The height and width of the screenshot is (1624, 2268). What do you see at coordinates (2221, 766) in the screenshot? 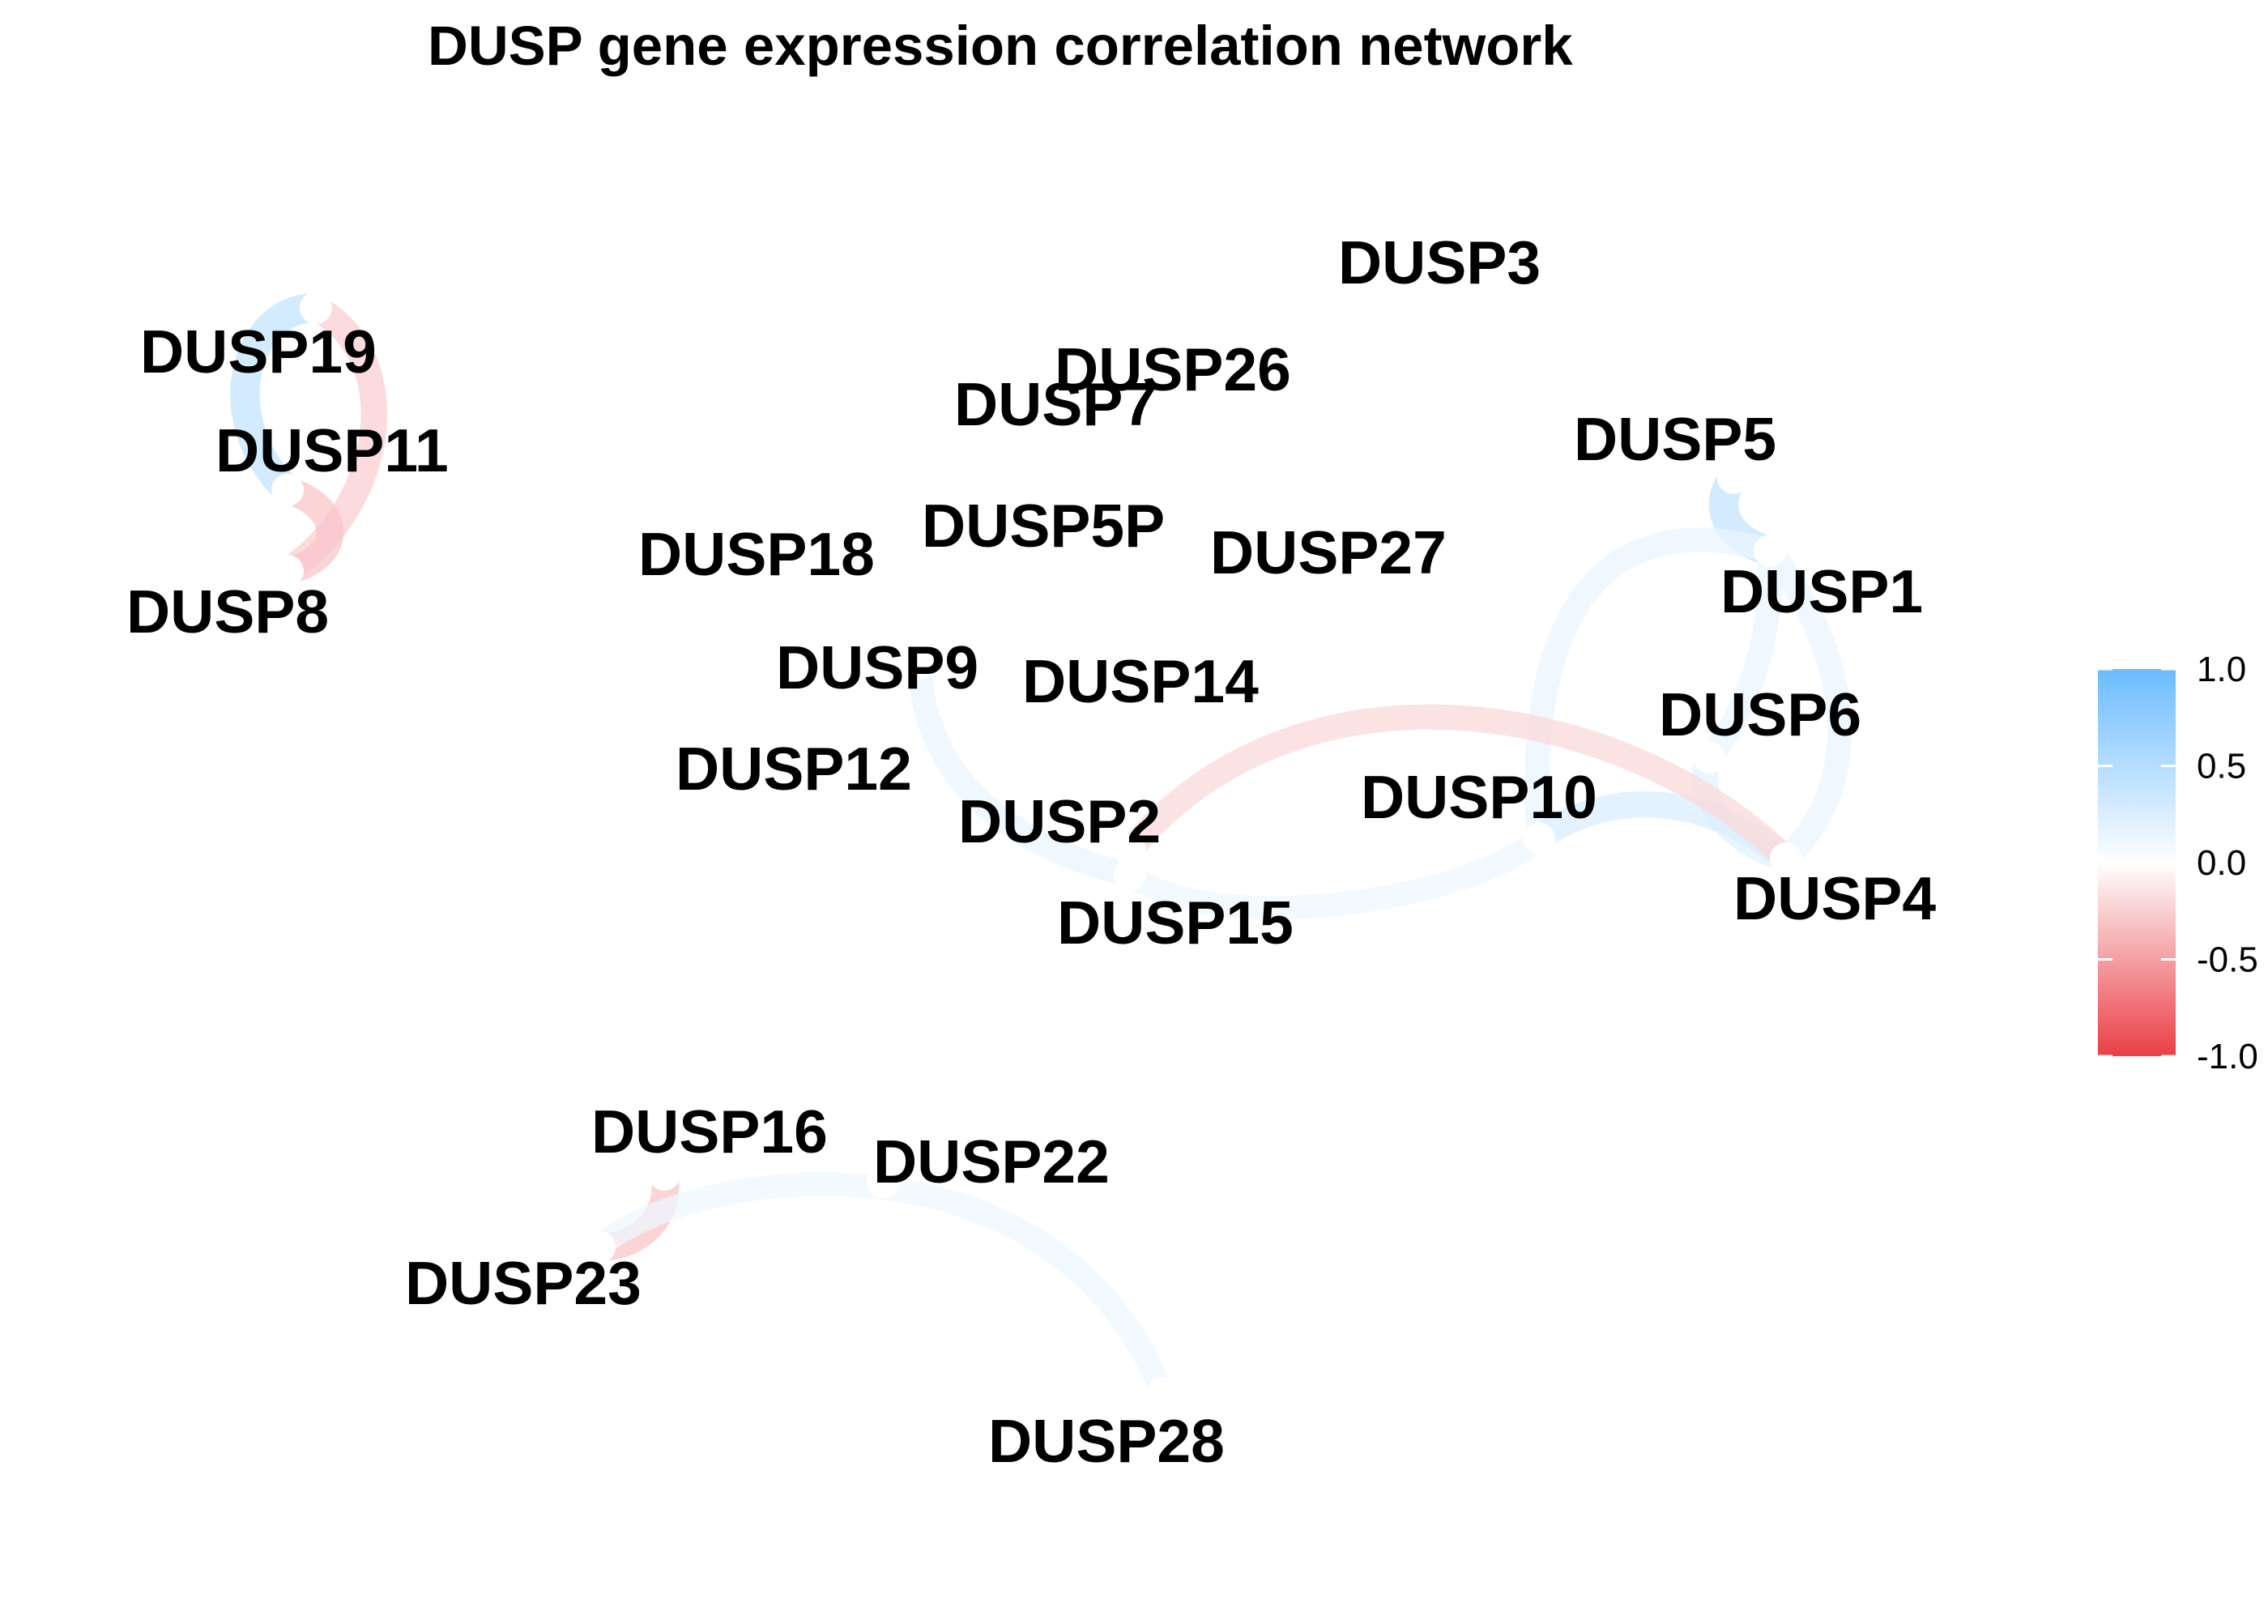
I see `legend-tick-label: 0.5` at bounding box center [2221, 766].